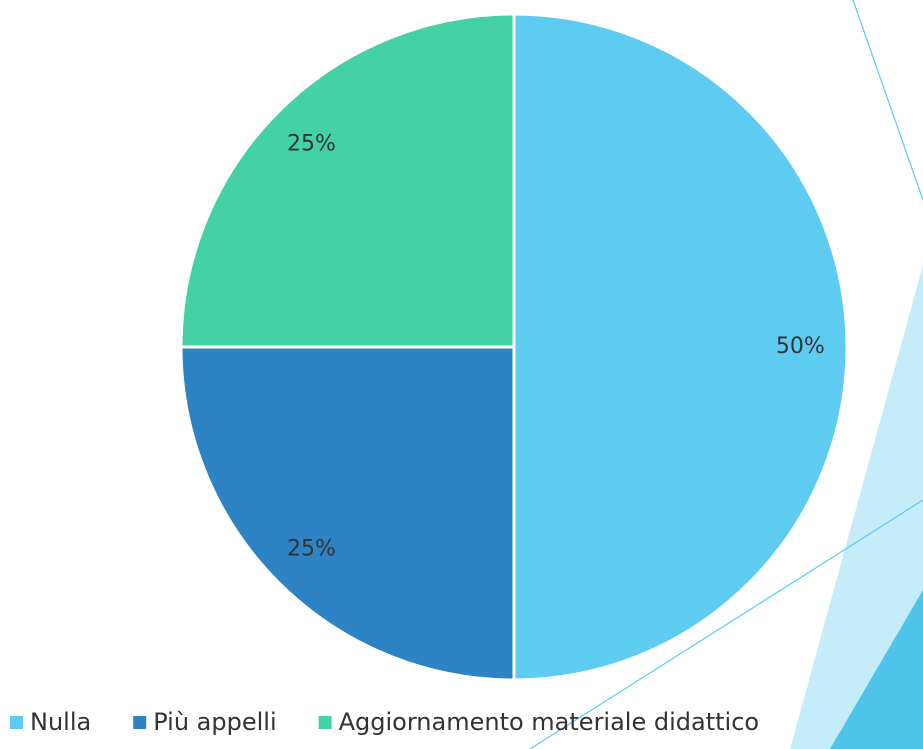  I want to click on legend-label: Più appelli, so click(214, 722).